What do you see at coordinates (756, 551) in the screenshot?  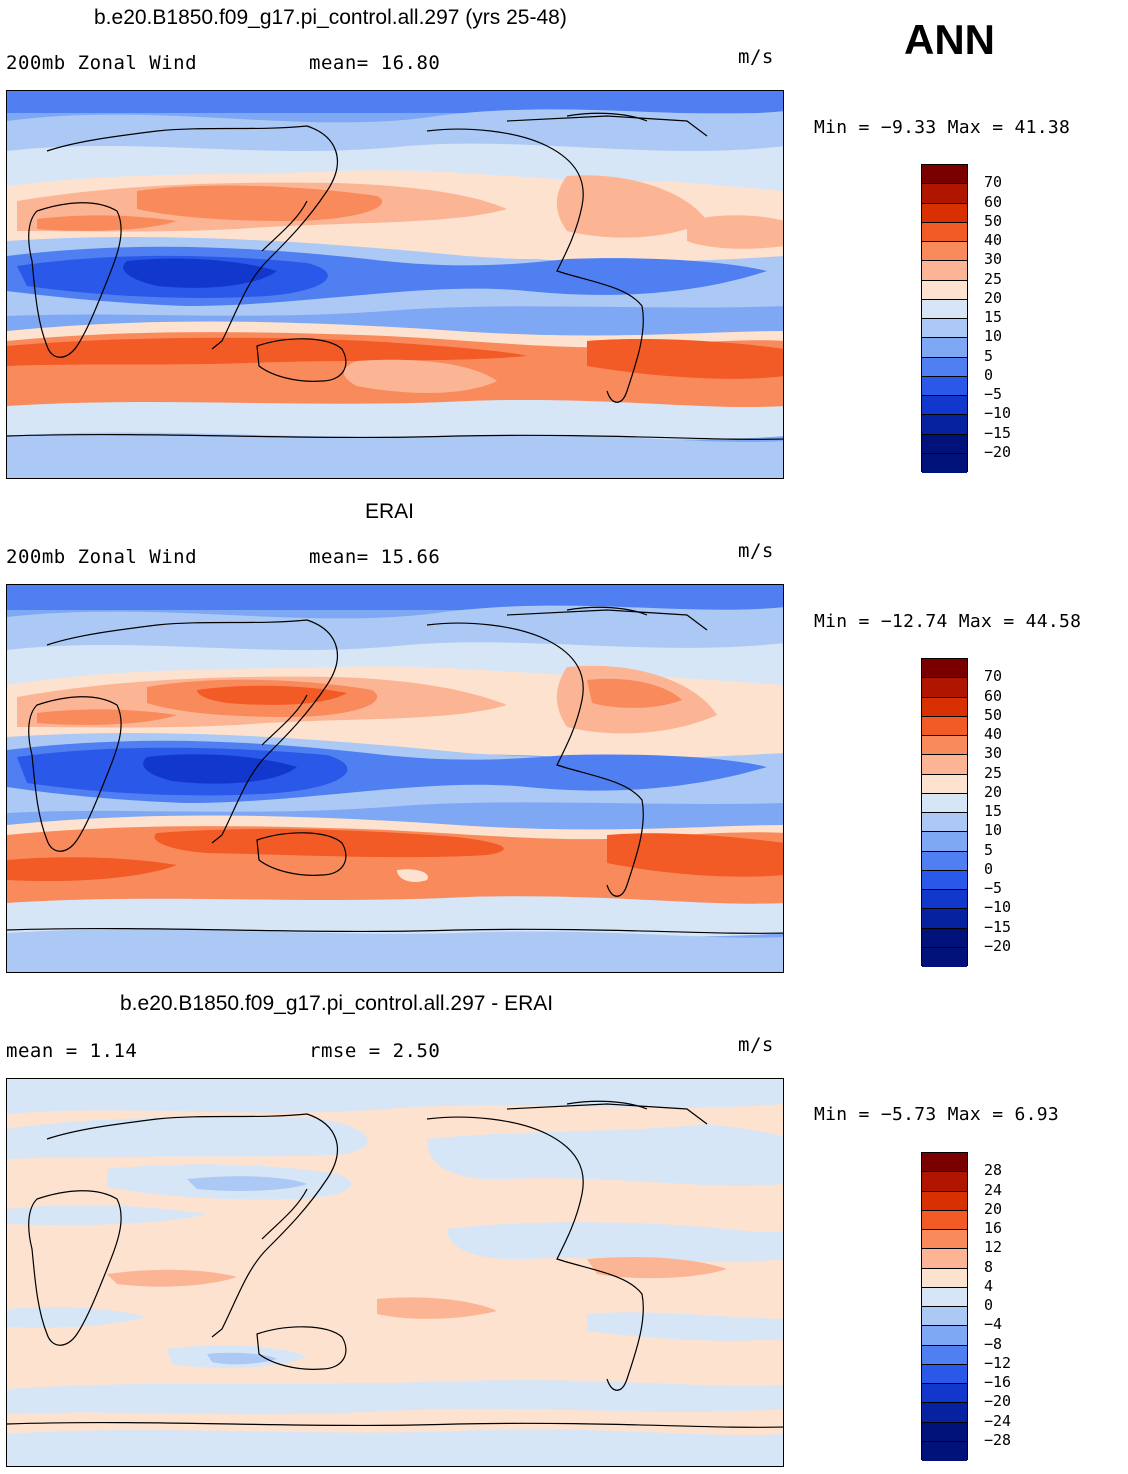 I see `panel-2-units: m/s` at bounding box center [756, 551].